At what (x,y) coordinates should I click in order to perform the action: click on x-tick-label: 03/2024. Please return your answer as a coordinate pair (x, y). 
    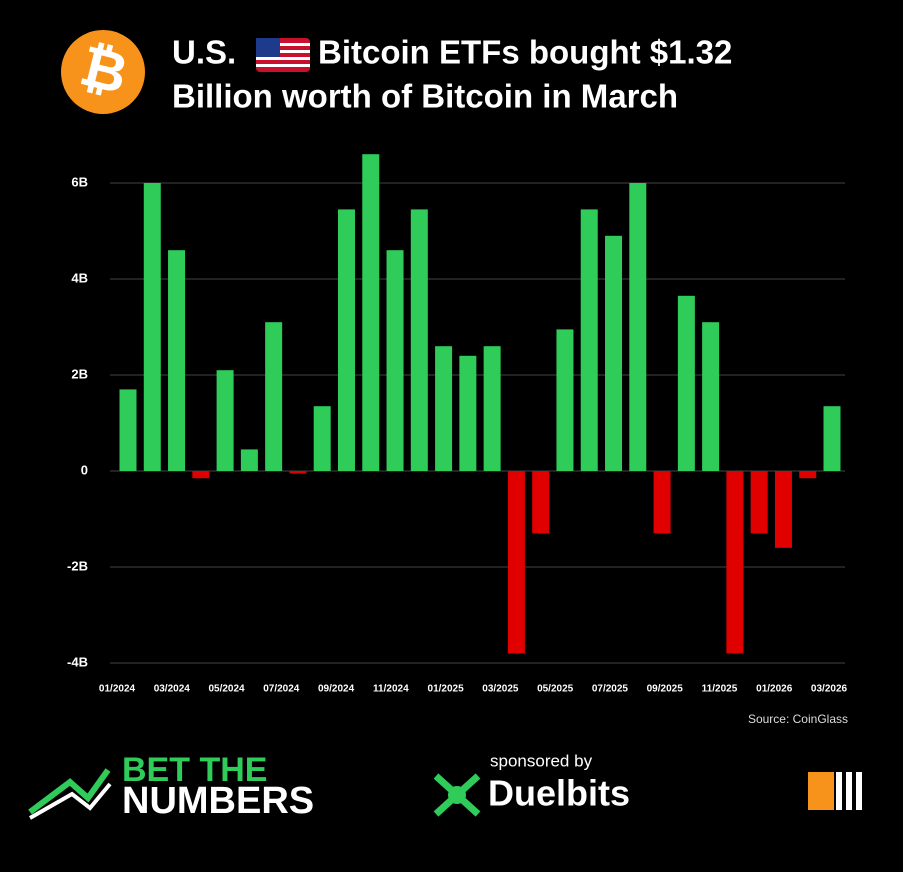
    Looking at the image, I should click on (172, 689).